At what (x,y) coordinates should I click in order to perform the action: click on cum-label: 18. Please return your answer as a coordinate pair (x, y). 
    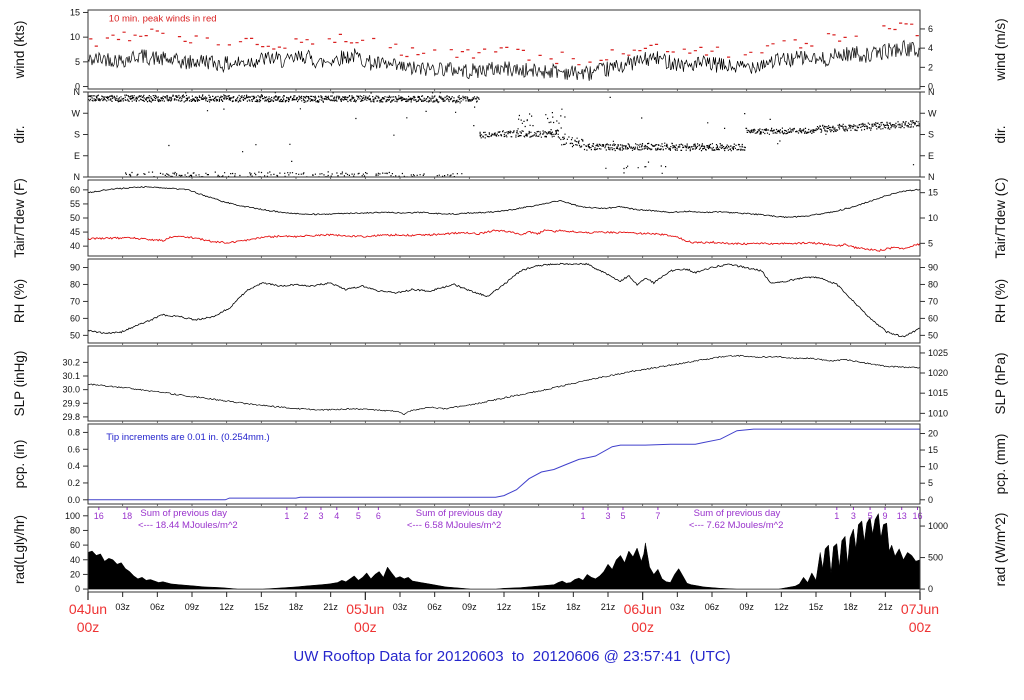
    Looking at the image, I should click on (127, 516).